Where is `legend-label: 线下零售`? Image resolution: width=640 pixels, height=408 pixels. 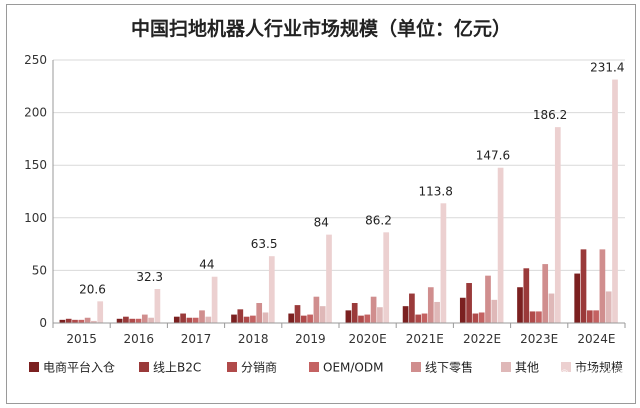 legend-label: 线下零售 is located at coordinates (449, 367).